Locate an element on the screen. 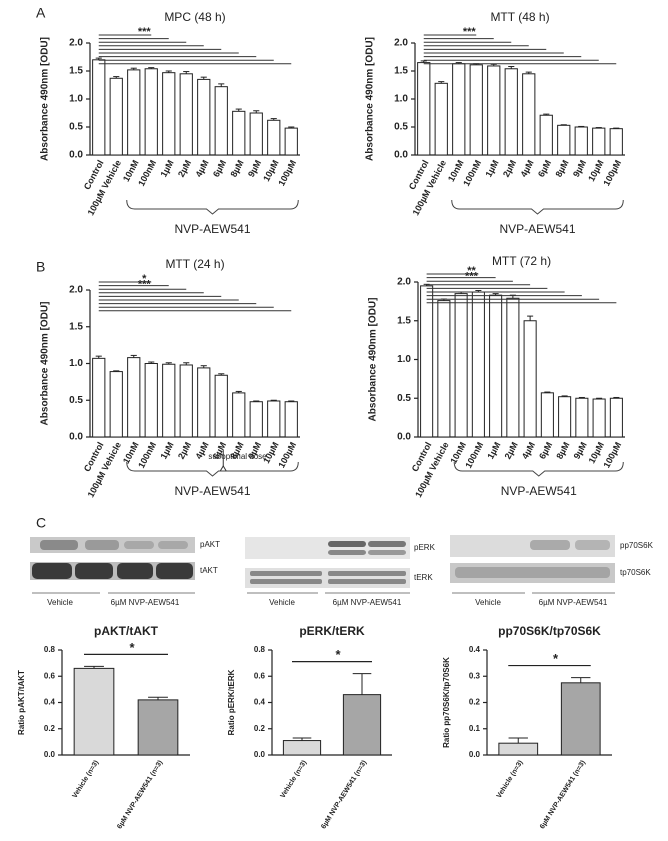 The width and height of the screenshot is (668, 841). blot-row-label: pAKT is located at coordinates (210, 544).